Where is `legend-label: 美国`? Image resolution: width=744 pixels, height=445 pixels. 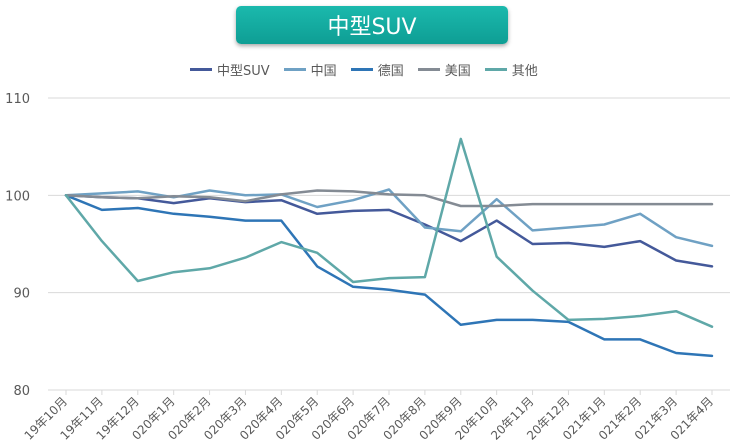 legend-label: 美国 is located at coordinates (457, 71).